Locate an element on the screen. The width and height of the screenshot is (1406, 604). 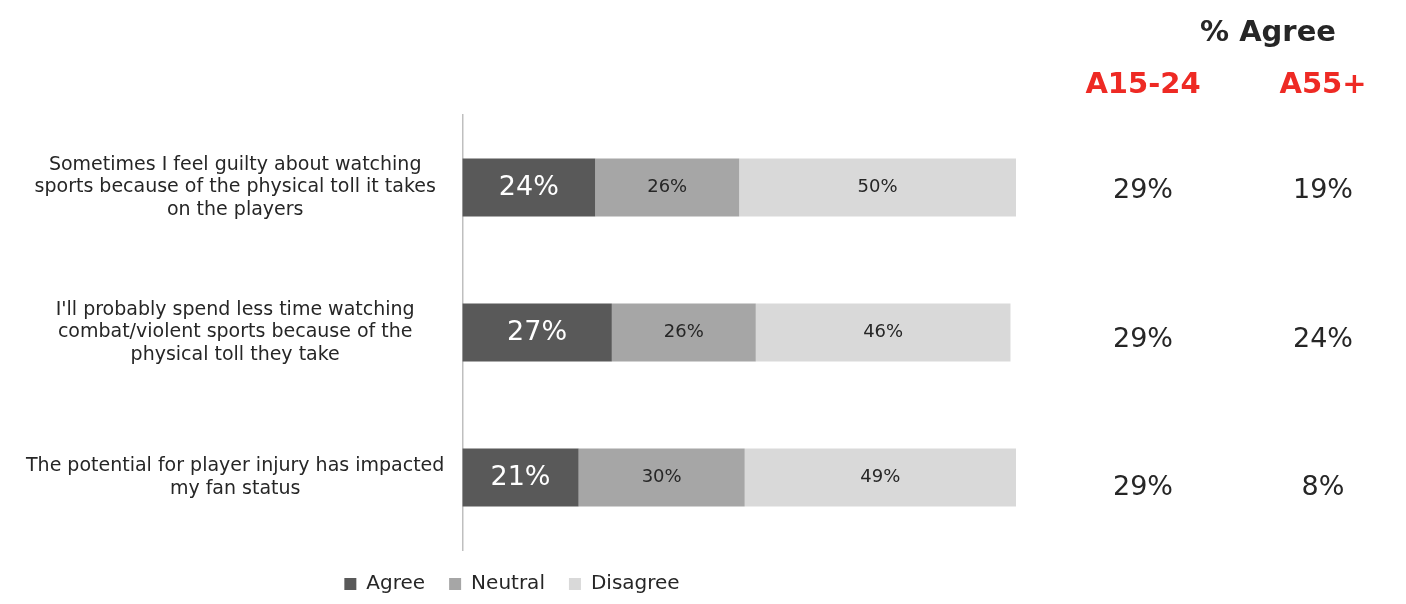
data-label: 30% is located at coordinates (661, 476).